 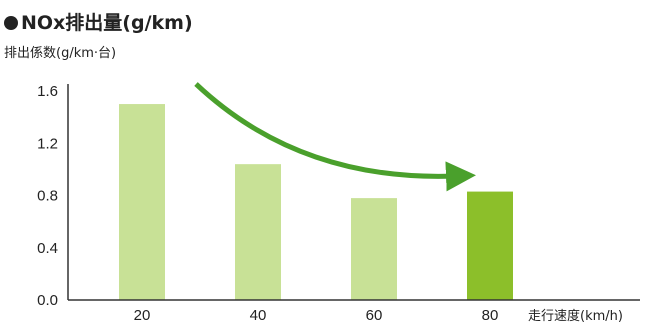 I want to click on bullet-icon, so click(x=11, y=23).